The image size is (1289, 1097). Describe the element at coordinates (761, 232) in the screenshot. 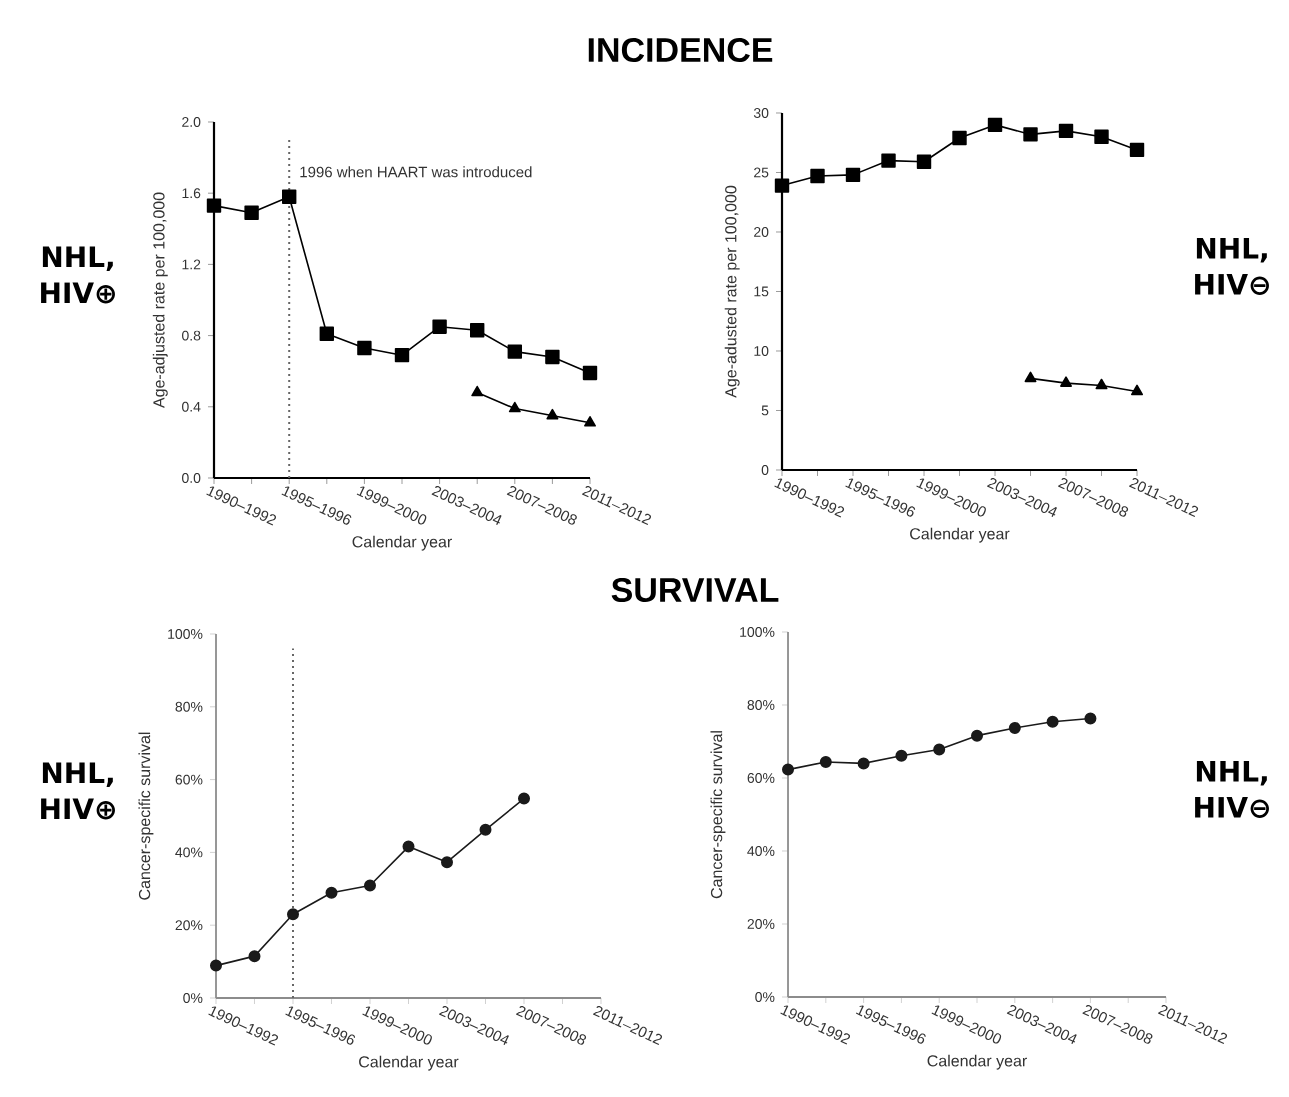

I see `y-tick-label: 20` at that location.